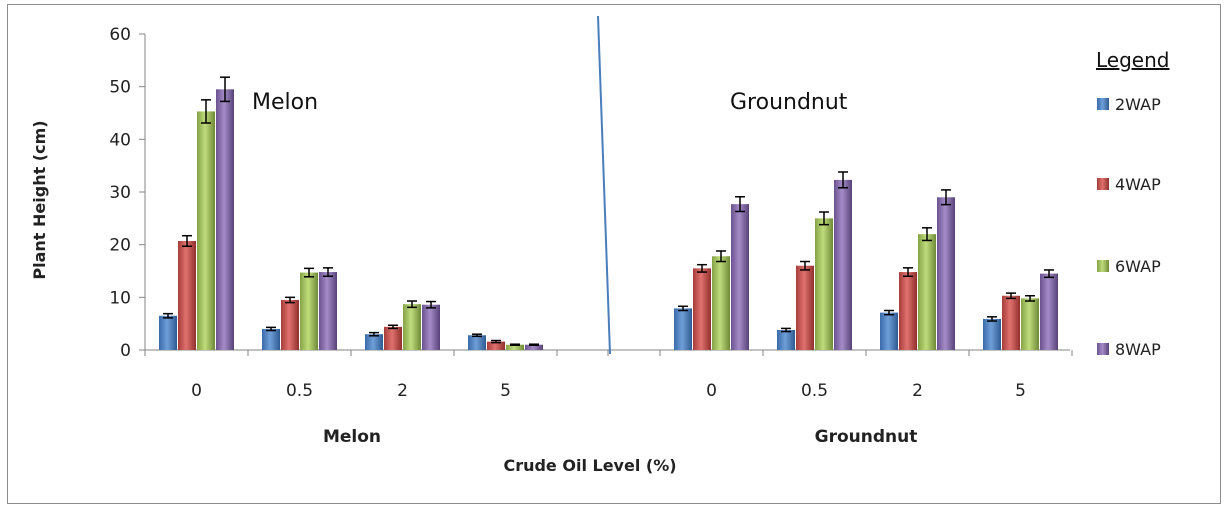 The image size is (1228, 509). What do you see at coordinates (120, 298) in the screenshot?
I see `y-tick-label: 10` at bounding box center [120, 298].